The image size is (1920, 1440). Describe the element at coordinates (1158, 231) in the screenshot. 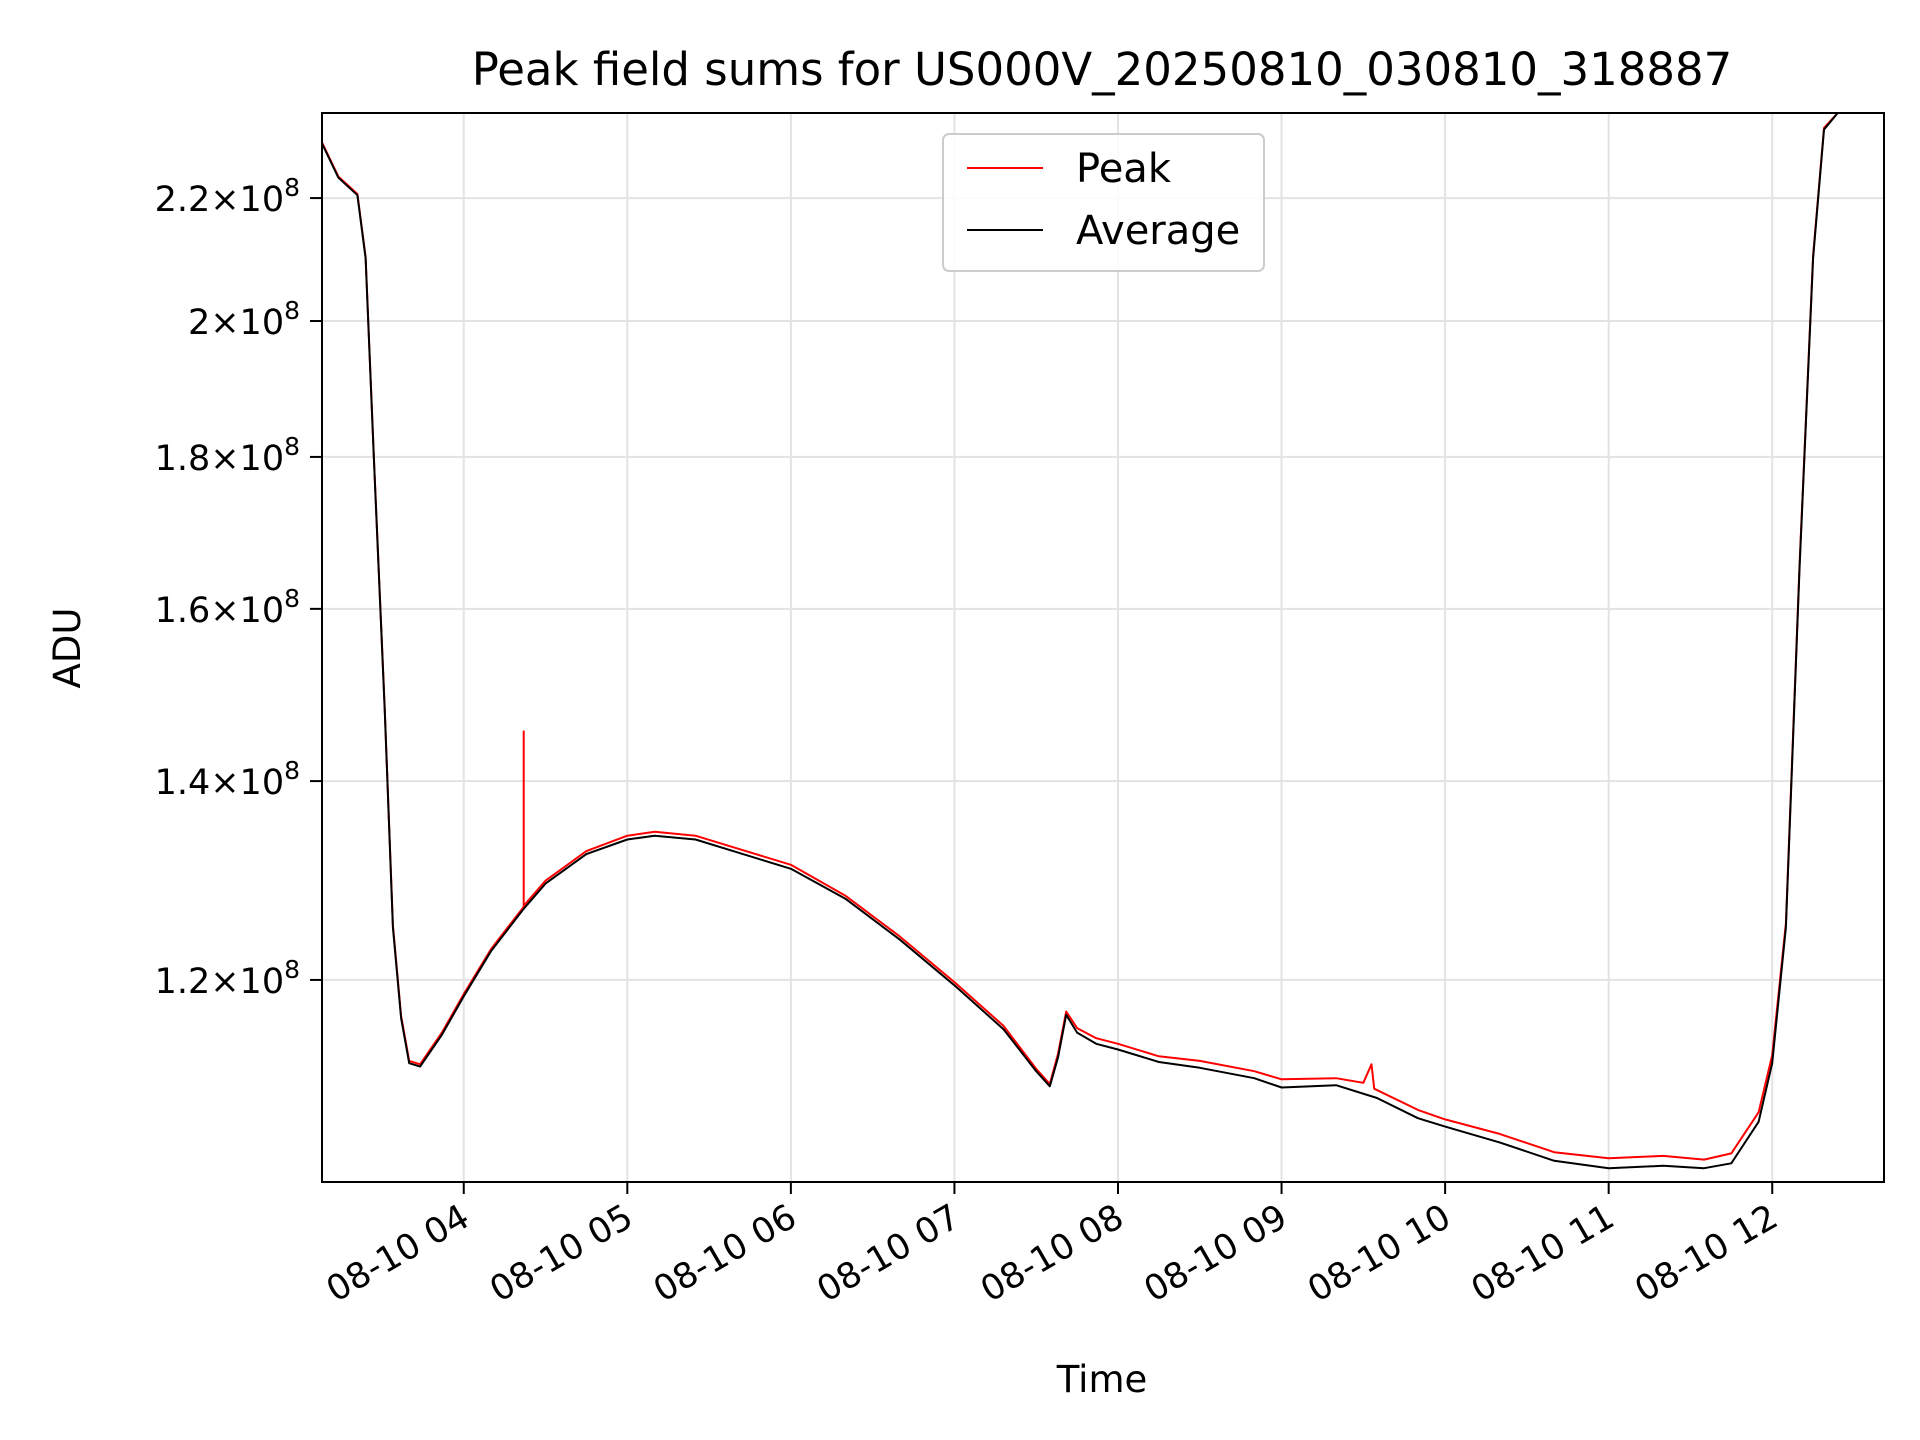

I see `legend-label-average: Average` at that location.